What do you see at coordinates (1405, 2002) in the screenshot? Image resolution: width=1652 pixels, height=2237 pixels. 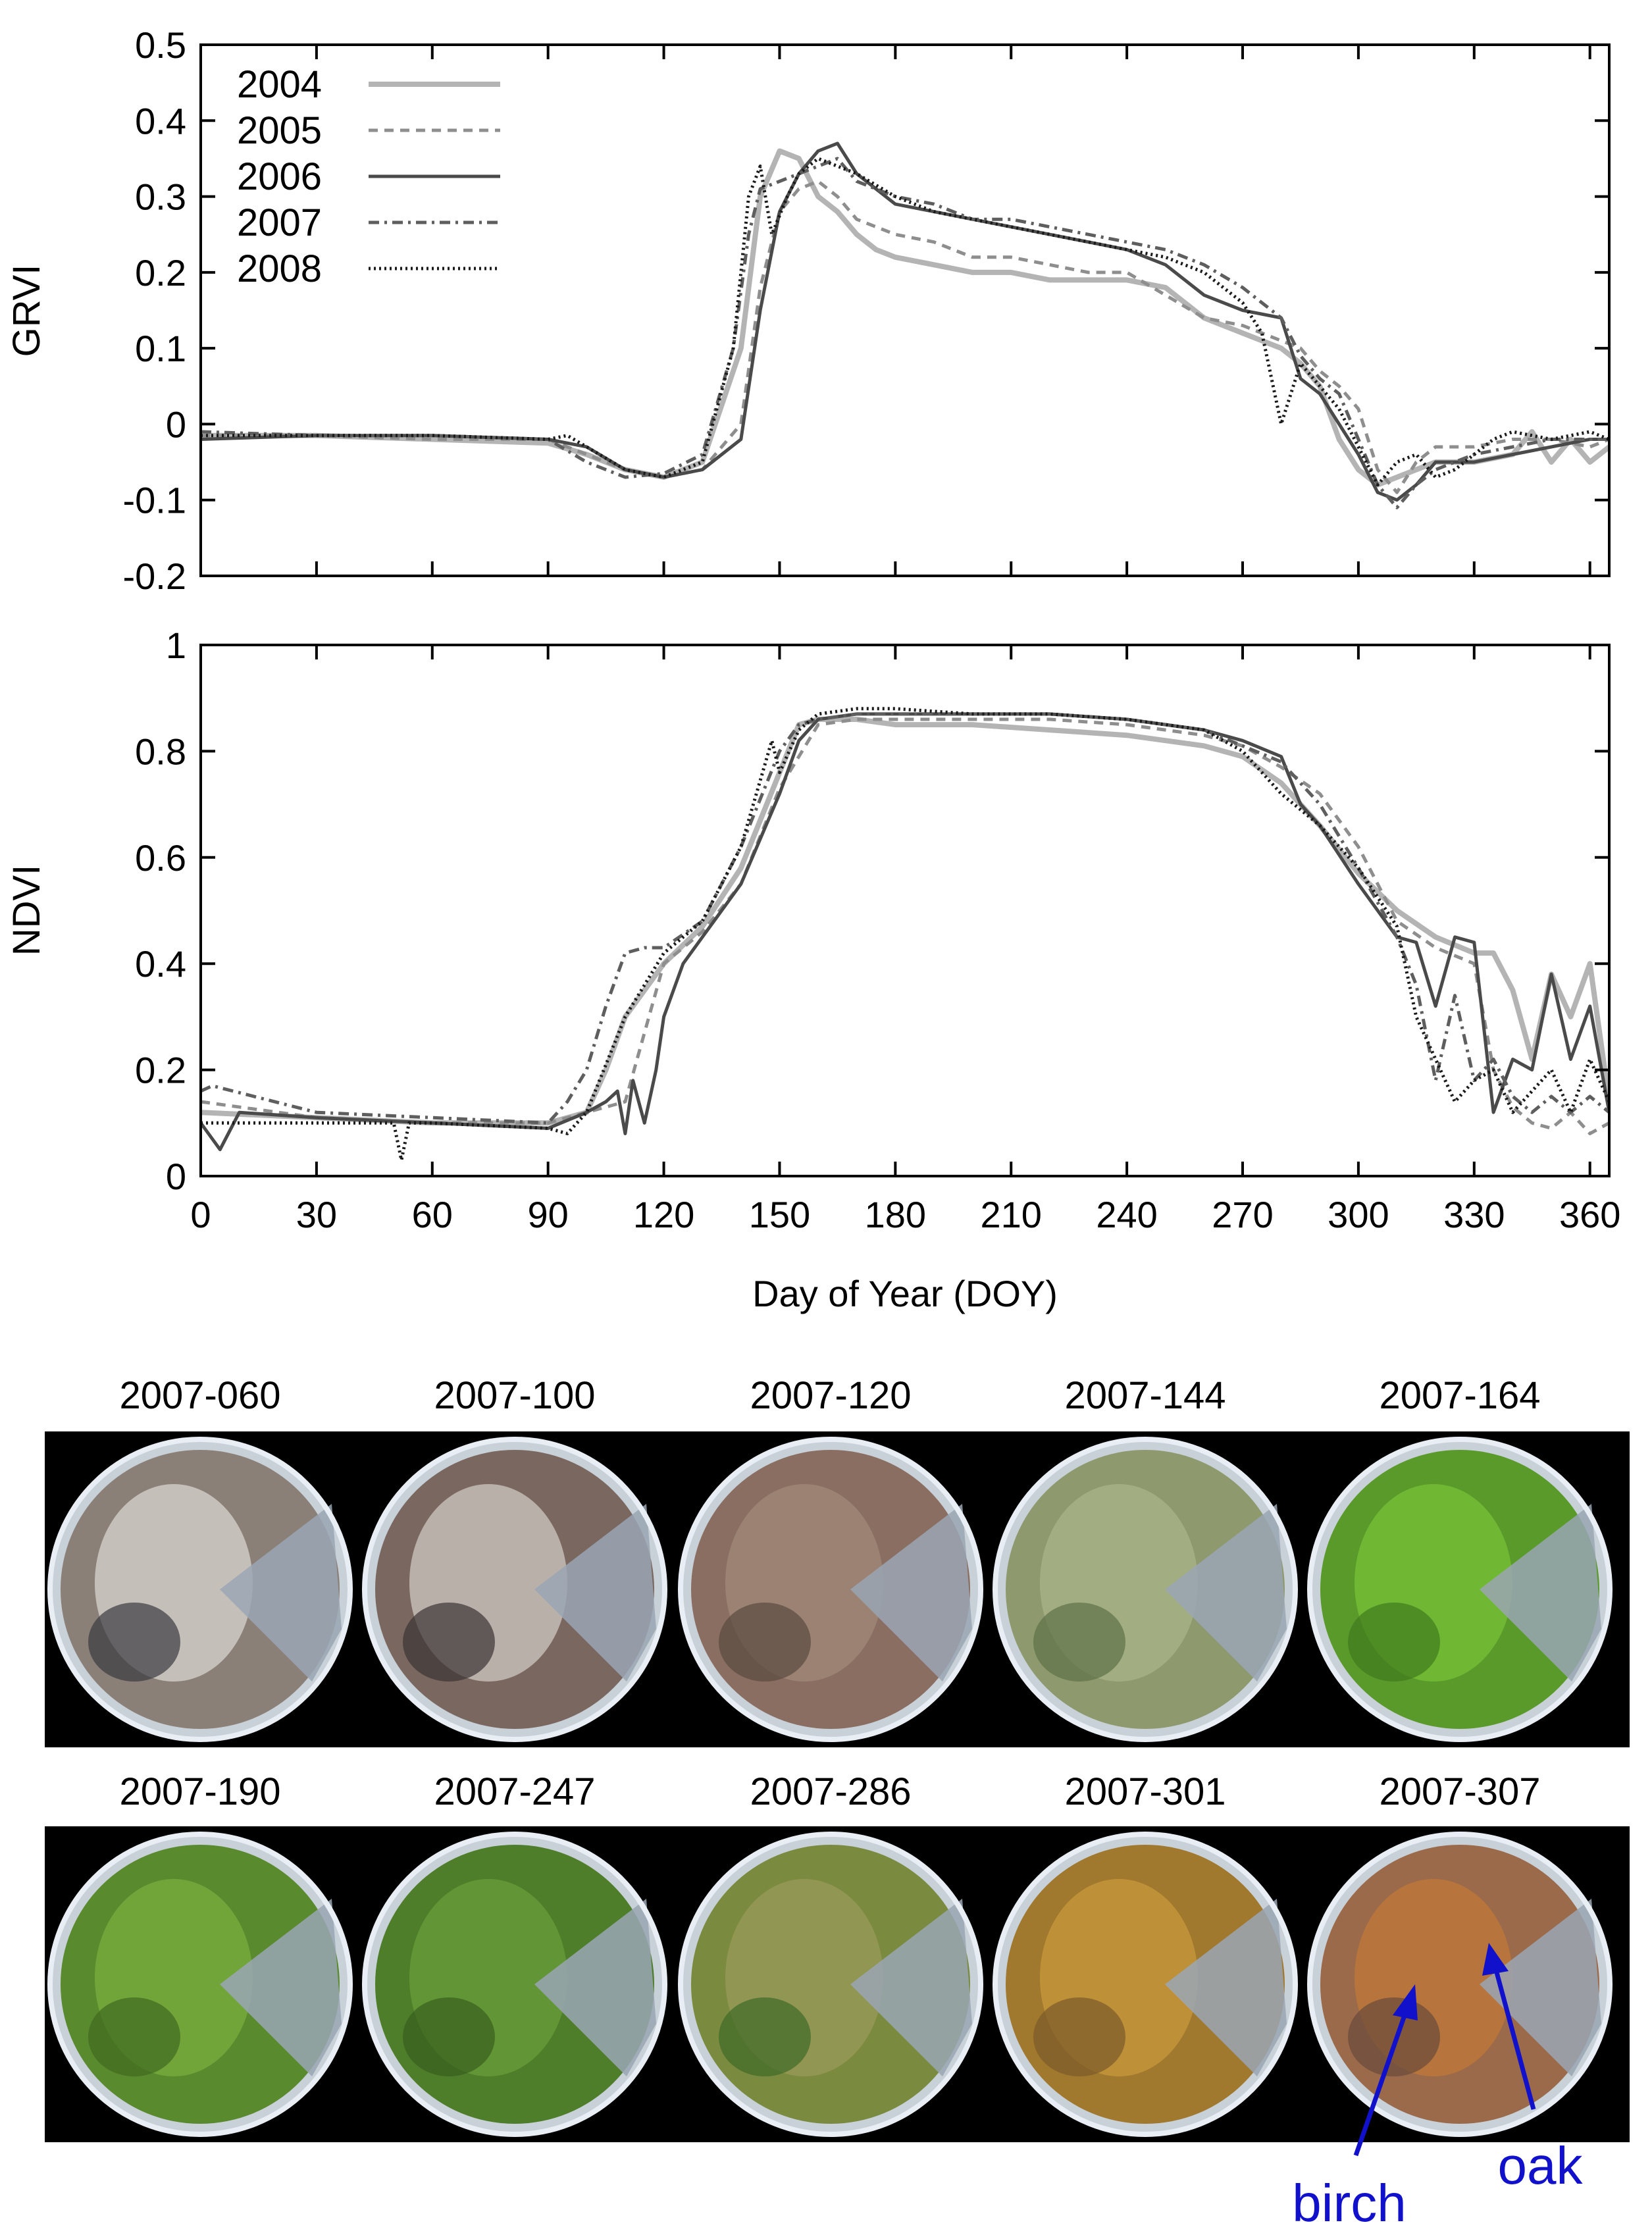 I see `birch-arrow-head` at bounding box center [1405, 2002].